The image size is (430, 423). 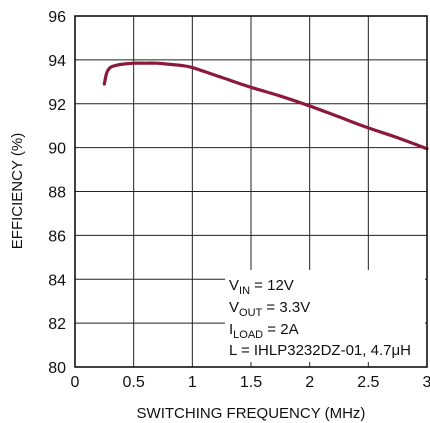 I want to click on annotation-inductor: L = IHLP3232DZ-01, 4.7μH, so click(x=320, y=350).